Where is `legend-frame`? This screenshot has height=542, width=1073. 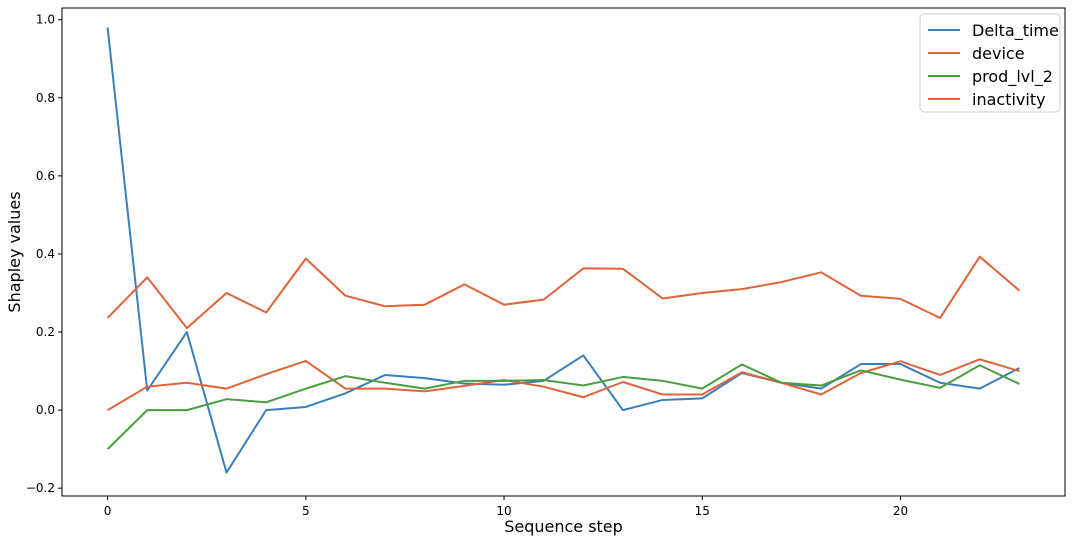 legend-frame is located at coordinates (990, 63).